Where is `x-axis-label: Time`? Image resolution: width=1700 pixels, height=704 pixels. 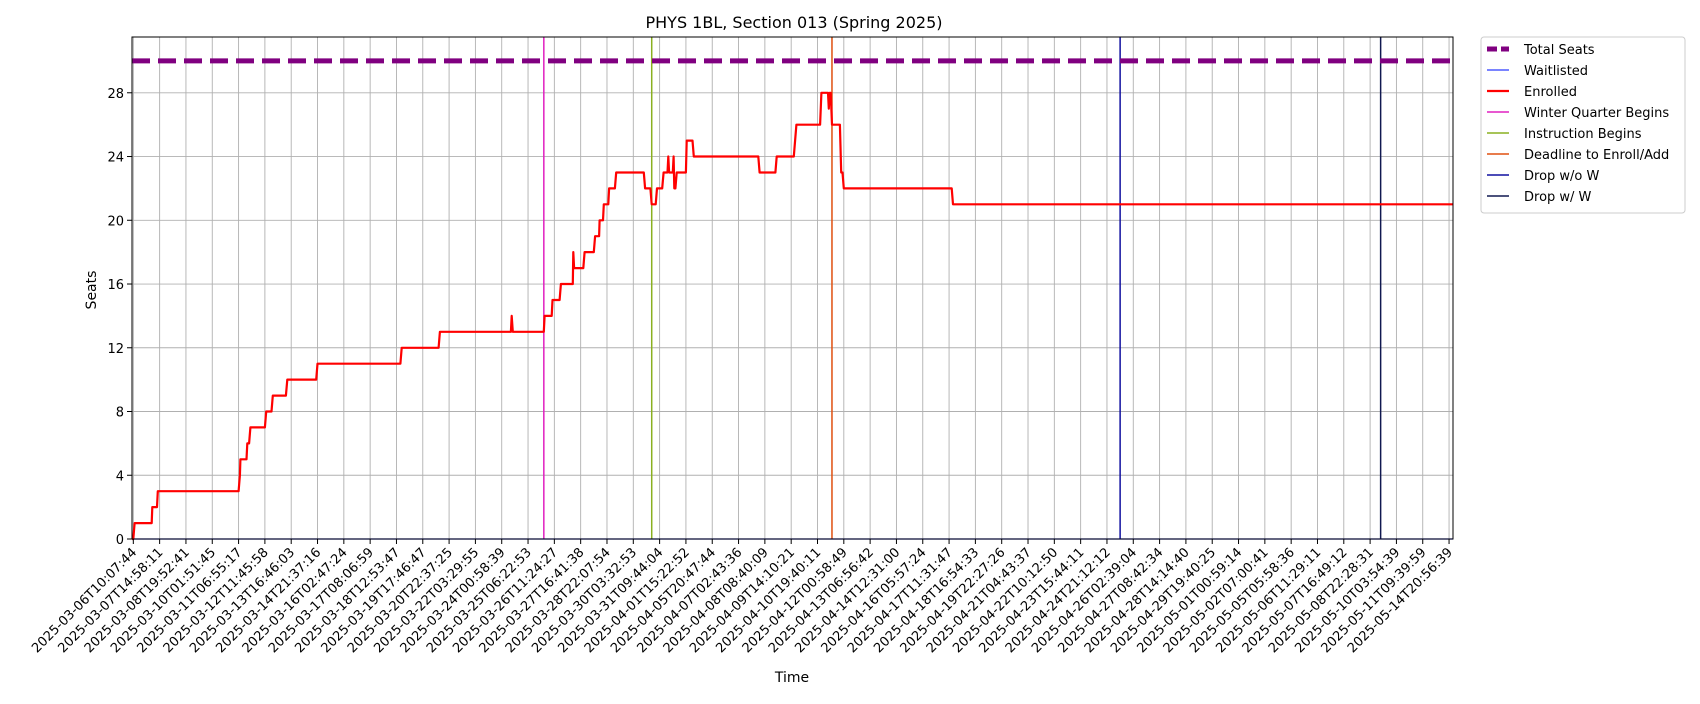
x-axis-label: Time is located at coordinates (791, 678).